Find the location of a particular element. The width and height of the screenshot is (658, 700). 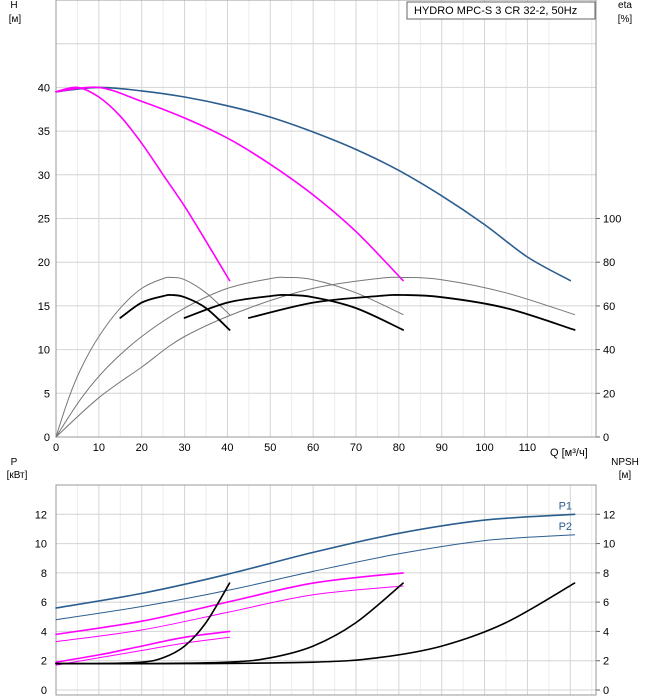

y-tick-label: 30 is located at coordinates (44, 176).